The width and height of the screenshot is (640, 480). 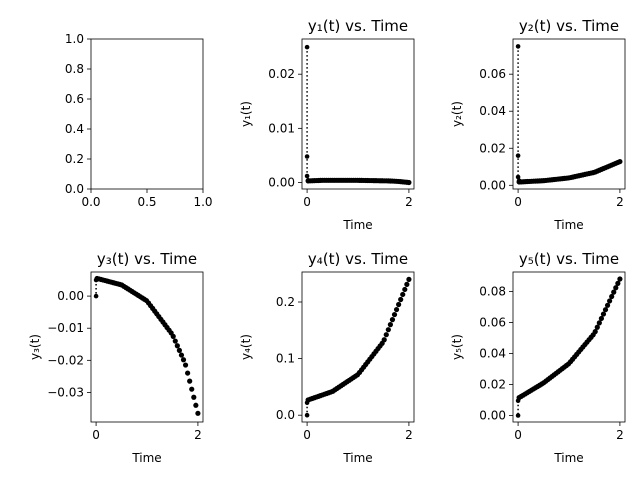 What do you see at coordinates (74, 69) in the screenshot?
I see `y-tick-label: 0.8` at bounding box center [74, 69].